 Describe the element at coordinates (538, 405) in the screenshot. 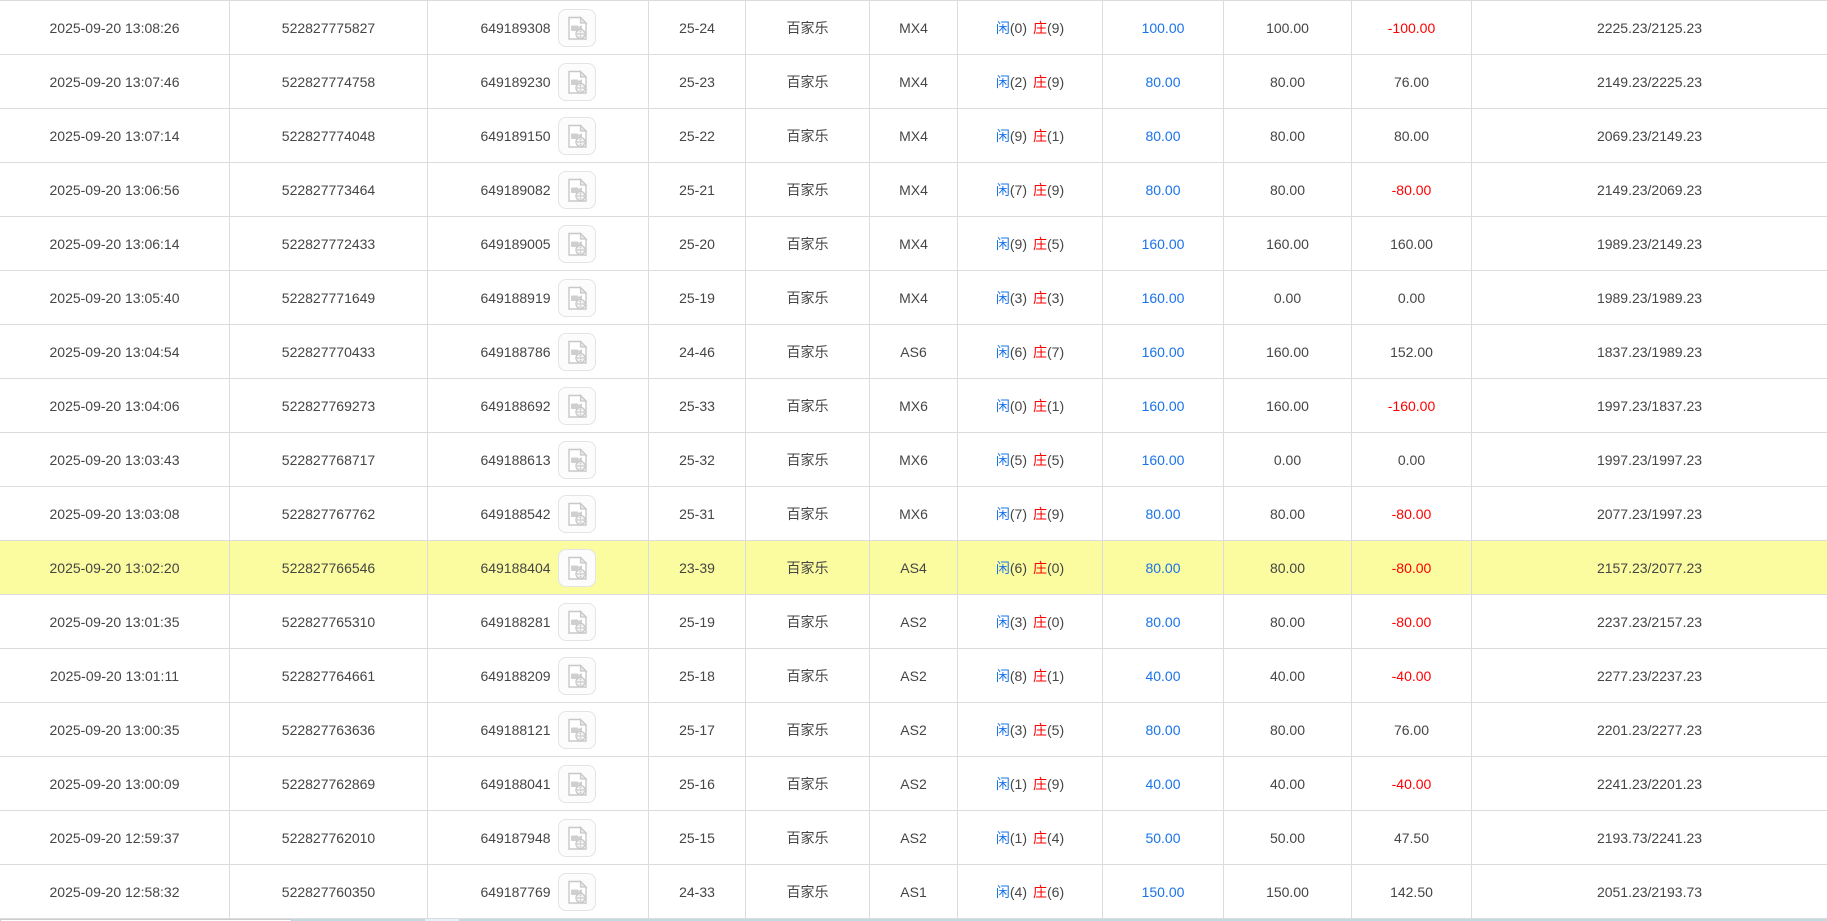

I see `cell-game-no: 649188692` at that location.